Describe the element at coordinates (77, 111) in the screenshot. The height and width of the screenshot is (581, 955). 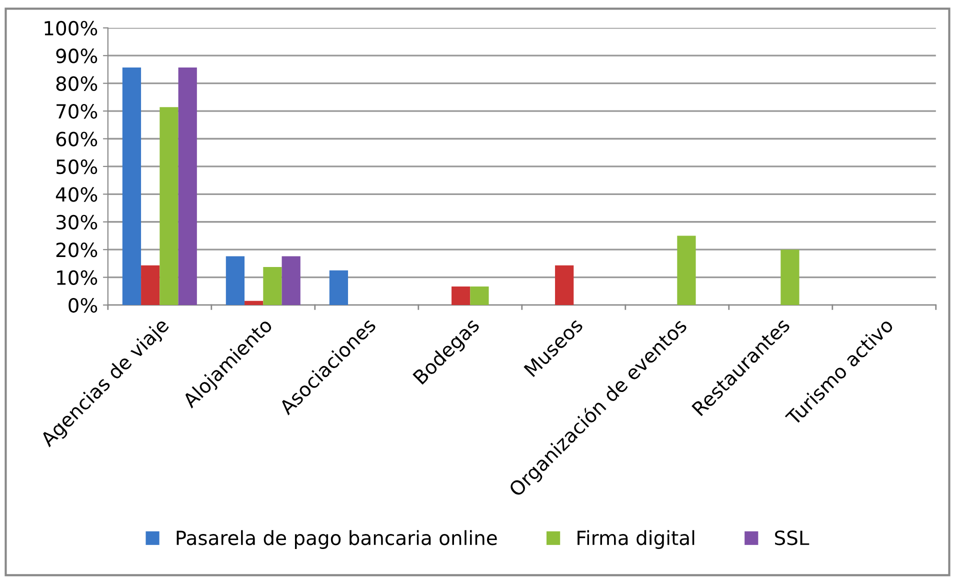
I see `y-tick-label: 70%` at that location.